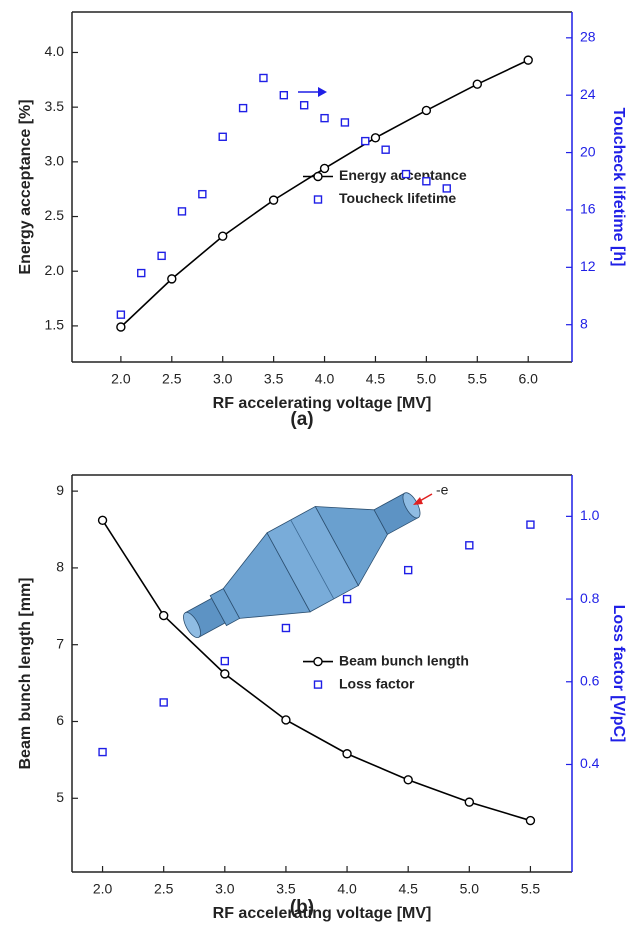  Describe the element at coordinates (584, 323) in the screenshot. I see `y2-tick-label: 8` at that location.